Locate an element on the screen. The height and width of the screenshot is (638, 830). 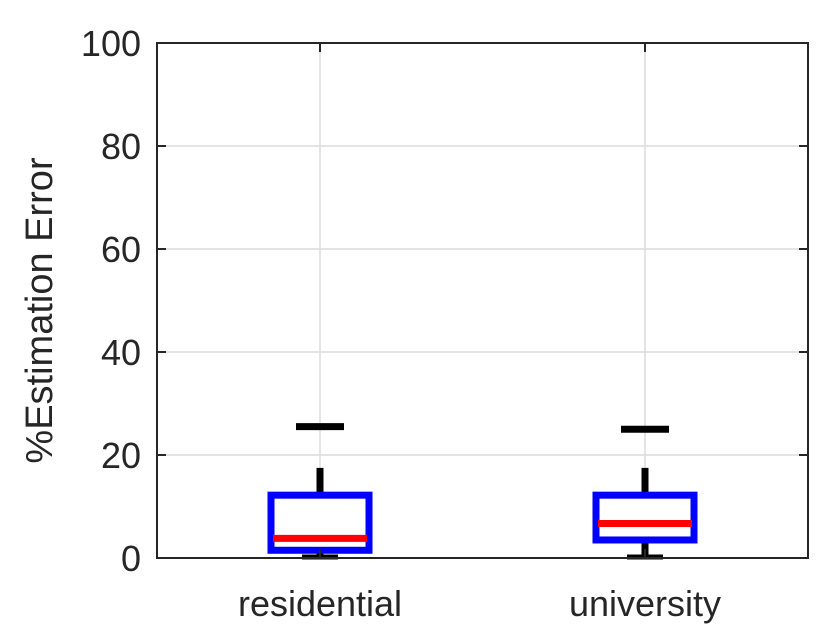
y-tick-label: 20 is located at coordinates (121, 455).